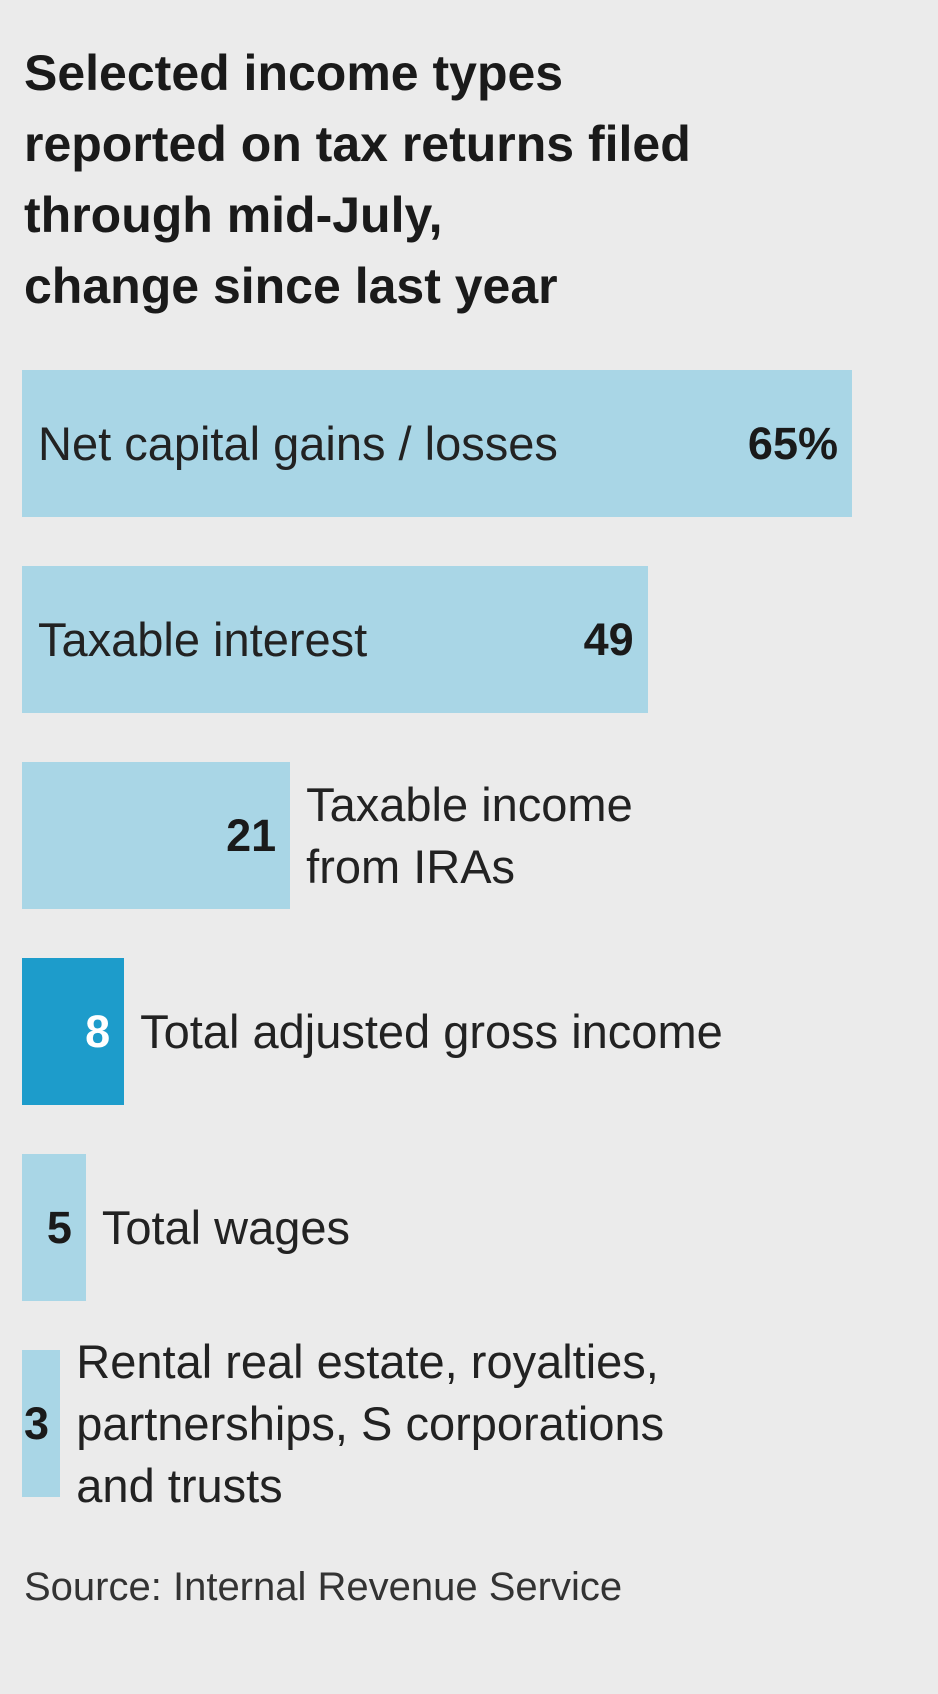  I want to click on source-note: Source: Internal Revenue Service, so click(323, 1587).